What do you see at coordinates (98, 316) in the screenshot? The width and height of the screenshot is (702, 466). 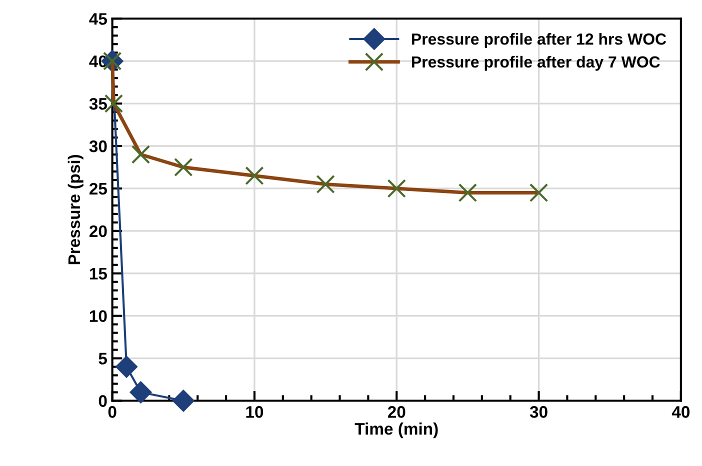 I see `y-tick-label: 10` at bounding box center [98, 316].